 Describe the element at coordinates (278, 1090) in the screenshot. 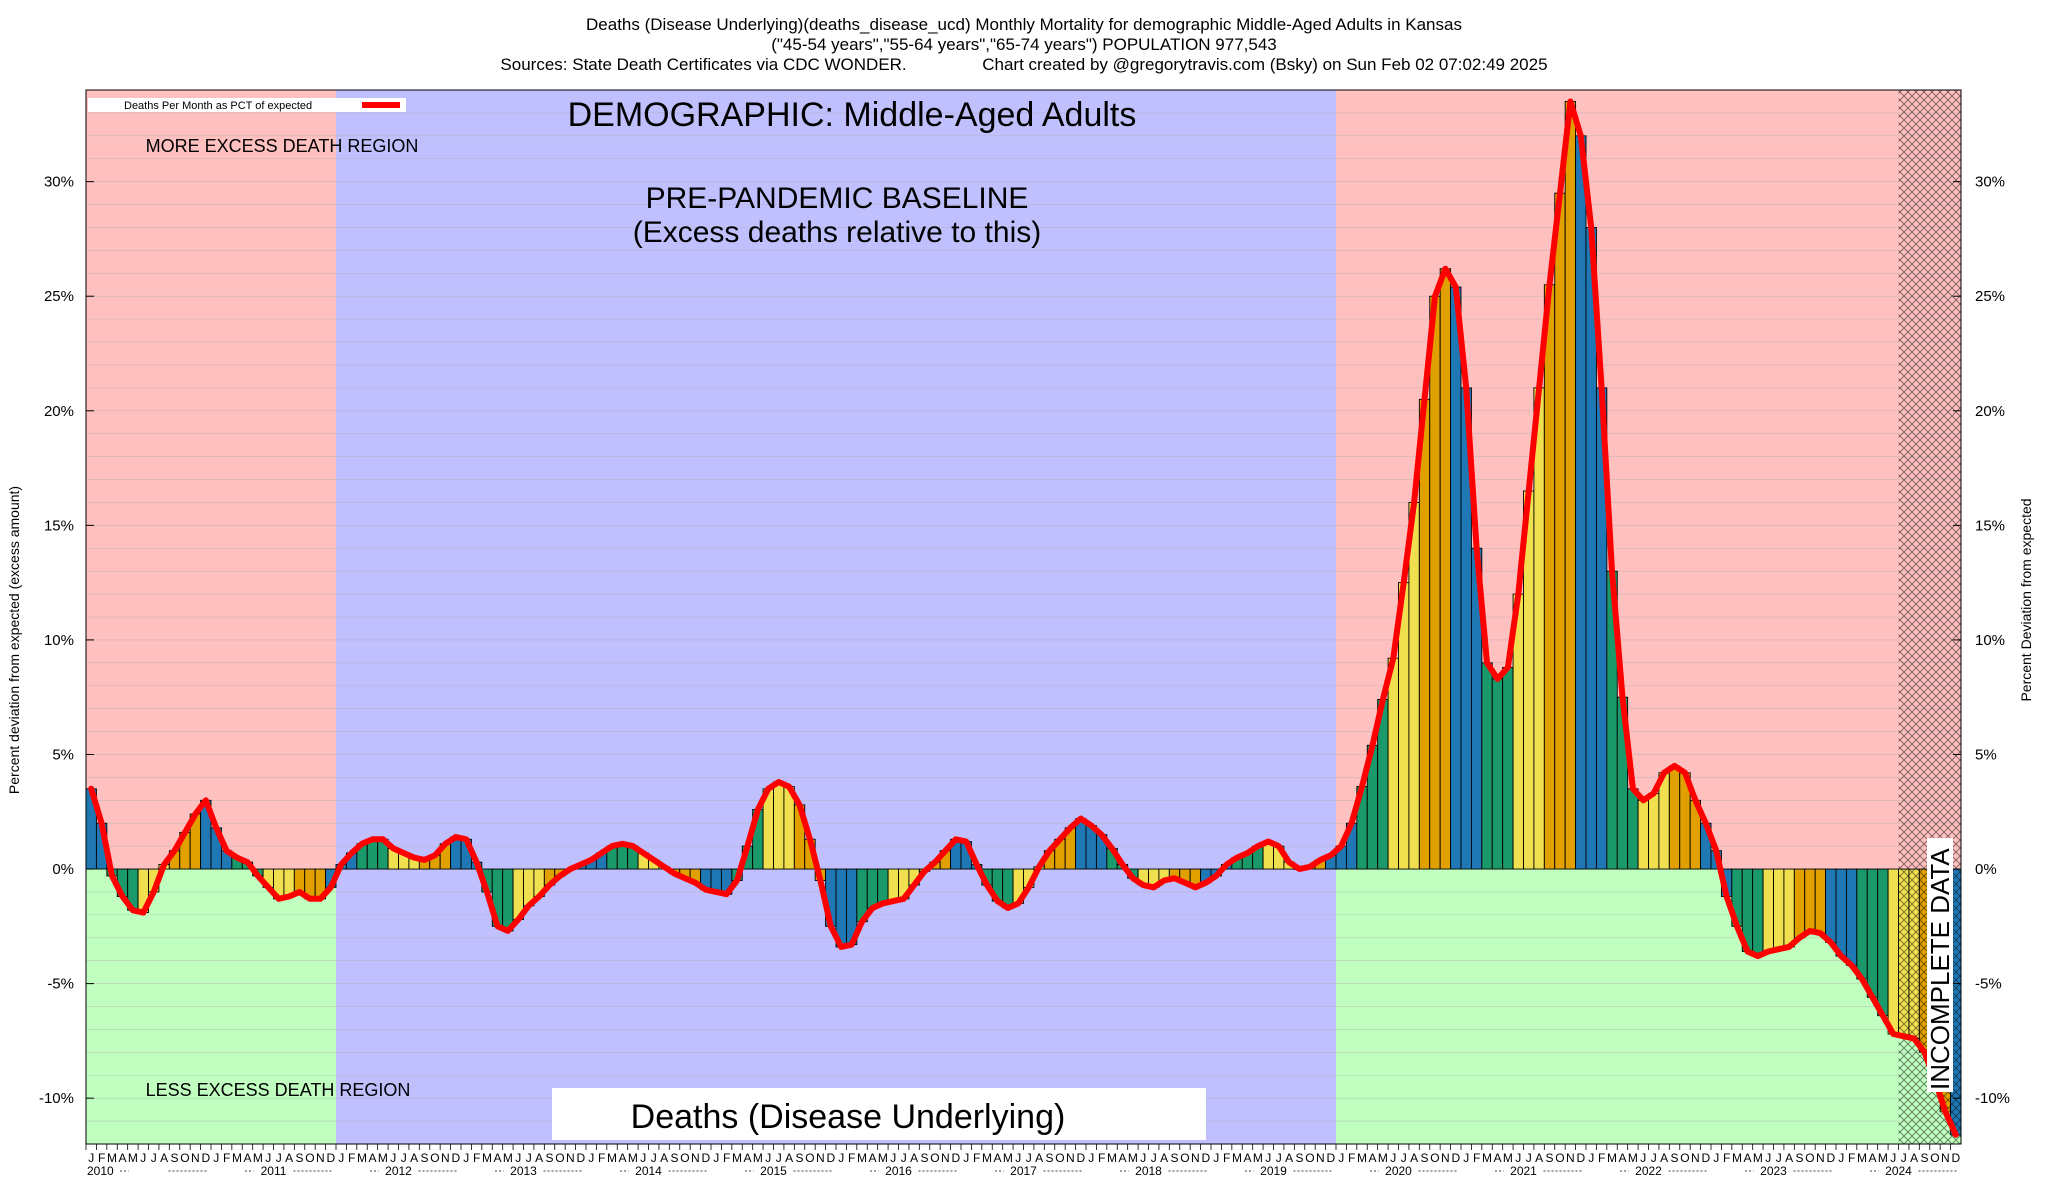

I see `less-excess-label: LESS EXCESS DEATH REGION` at that location.